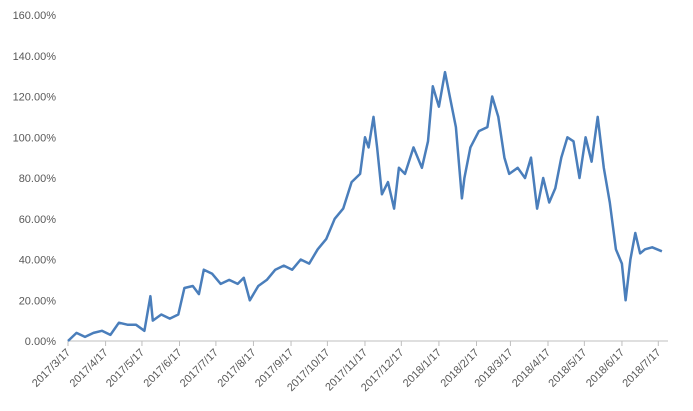 The height and width of the screenshot is (411, 693). What do you see at coordinates (35, 16) in the screenshot?
I see `y-tick-label: 160.00%` at bounding box center [35, 16].